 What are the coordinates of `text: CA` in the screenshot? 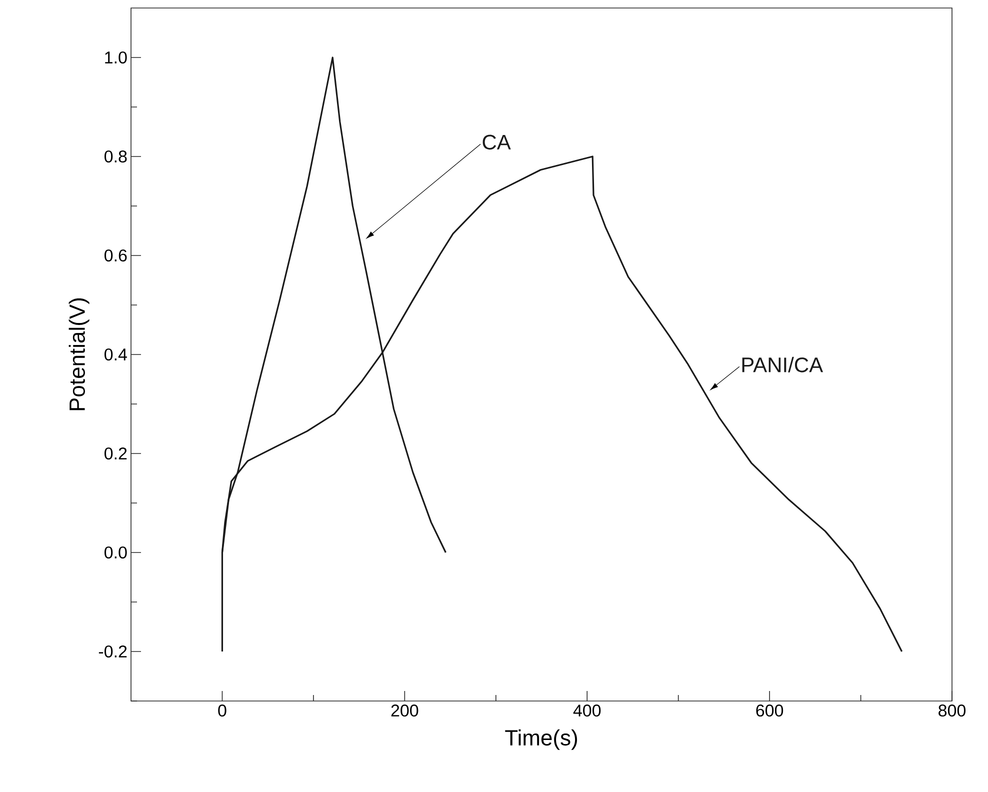 It's located at (496, 142).